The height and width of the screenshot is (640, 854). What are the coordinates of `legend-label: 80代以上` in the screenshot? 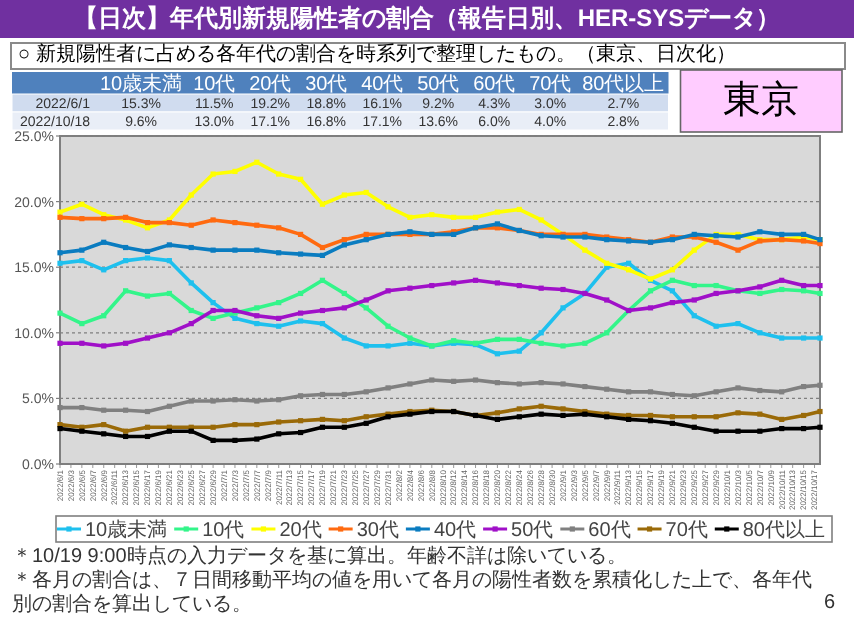 It's located at (784, 530).